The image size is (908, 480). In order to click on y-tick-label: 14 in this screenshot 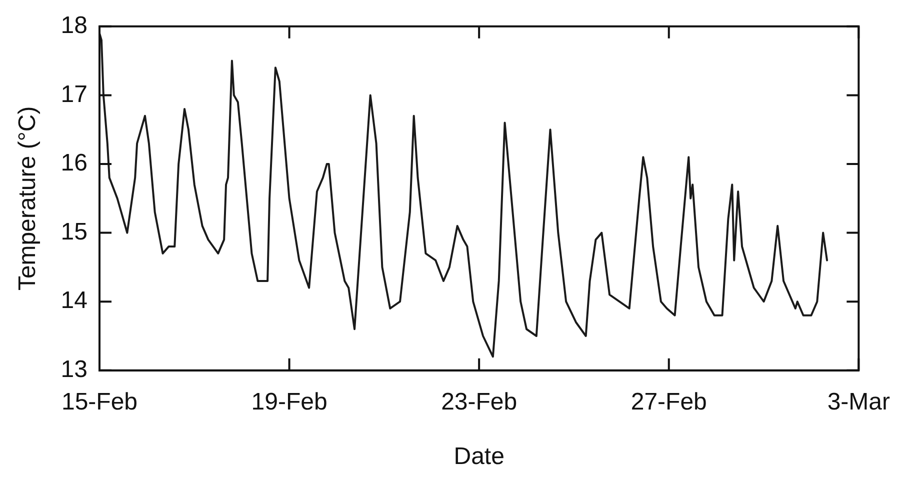, I will do `click(74, 300)`.